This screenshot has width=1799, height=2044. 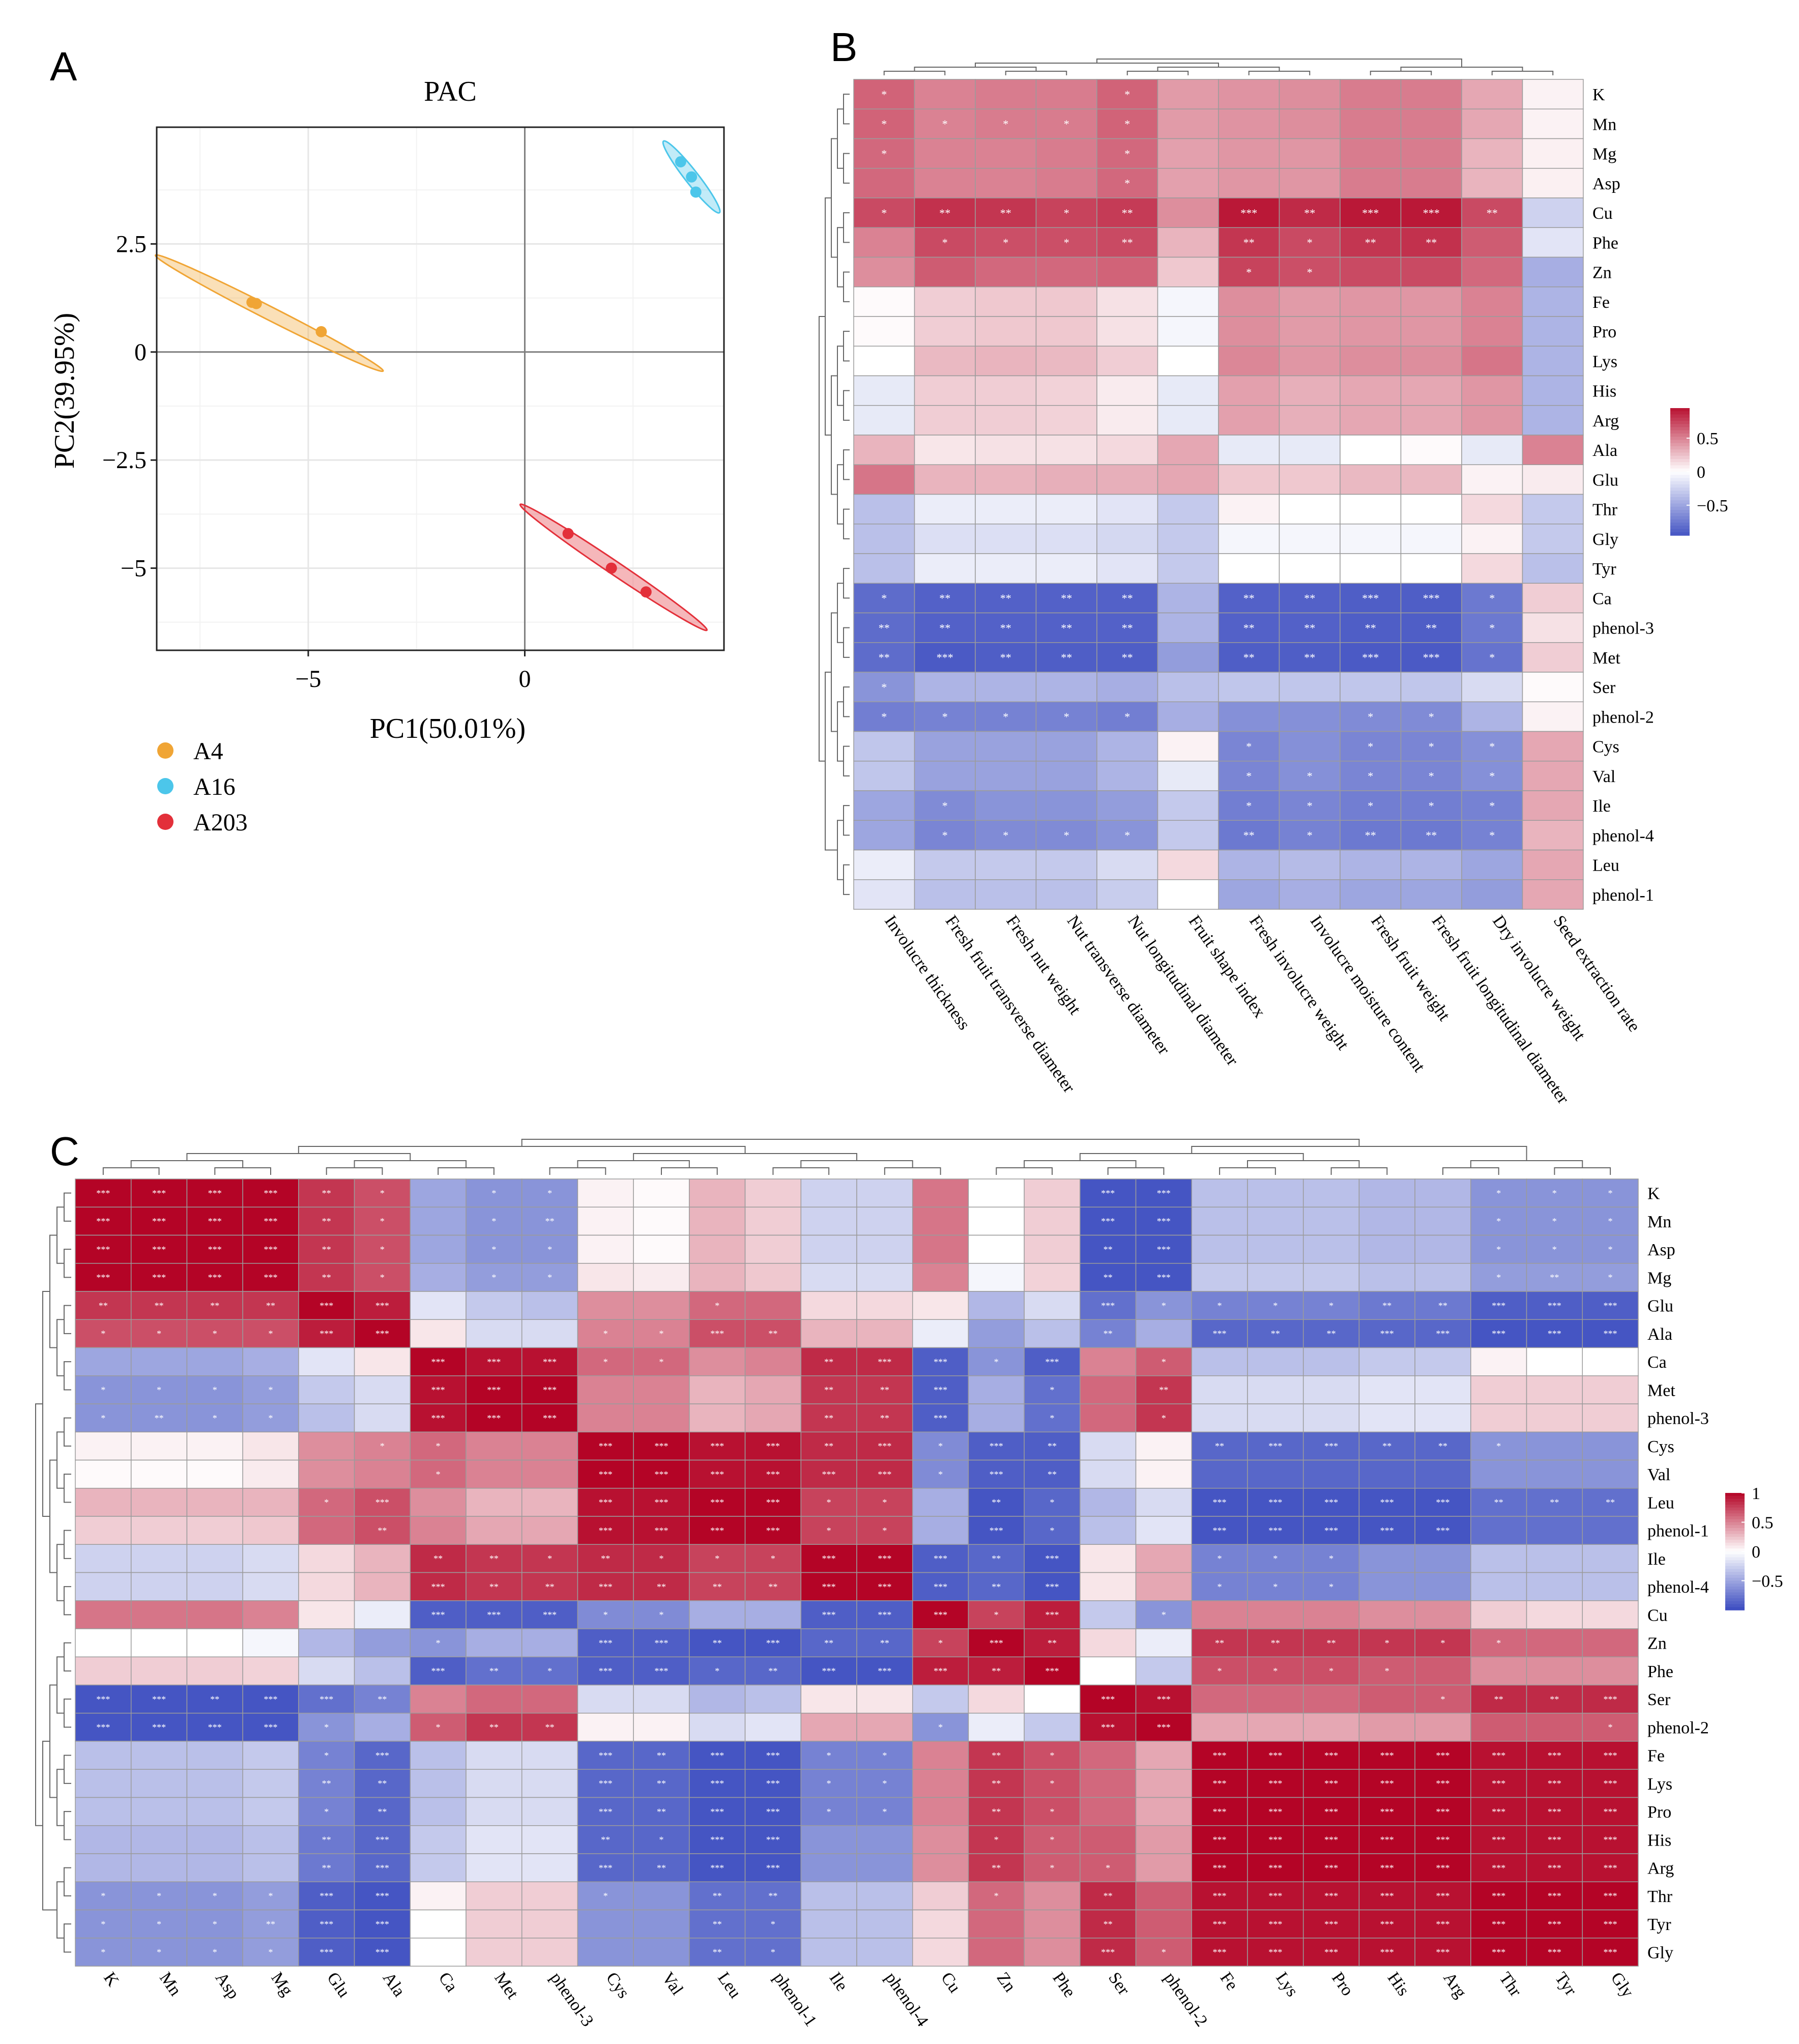 What do you see at coordinates (1006, 1982) in the screenshot?
I see `column-label: Zn` at bounding box center [1006, 1982].